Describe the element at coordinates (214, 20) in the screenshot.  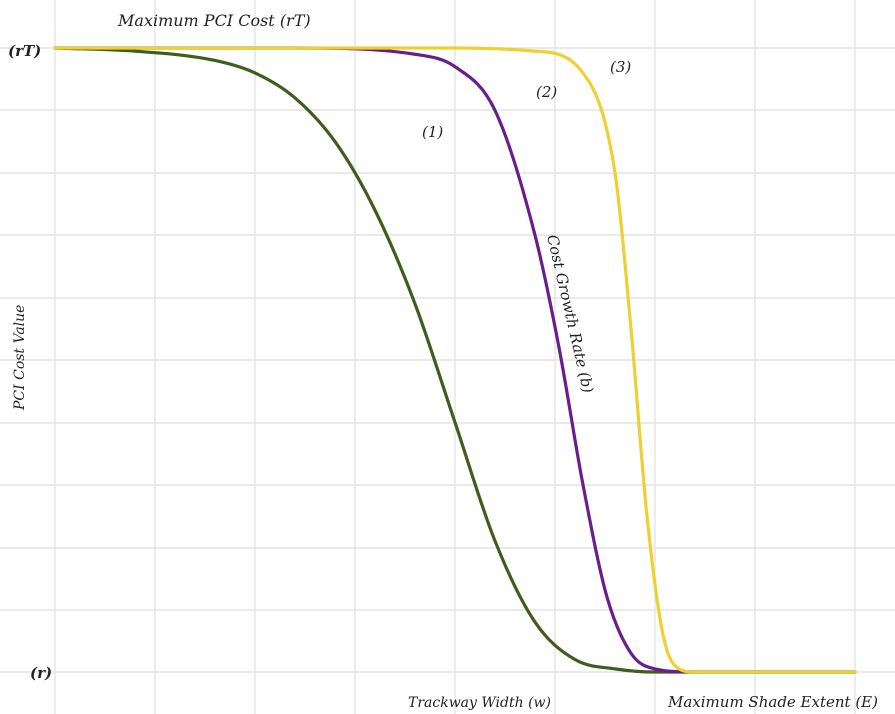
I see `chart-title: Maximum PCI Cost (rT)` at that location.